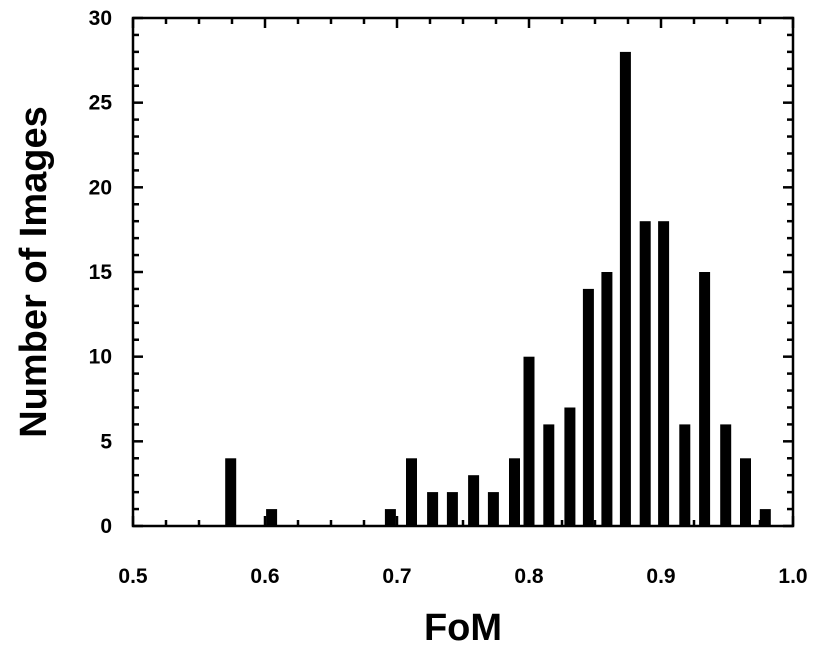  I want to click on x-tick-label: 0.6, so click(264, 576).